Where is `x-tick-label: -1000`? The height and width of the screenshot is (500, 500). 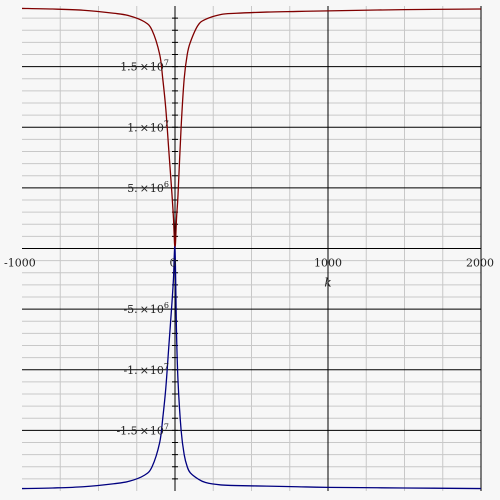
x-tick-label: -1000 is located at coordinates (20, 263).